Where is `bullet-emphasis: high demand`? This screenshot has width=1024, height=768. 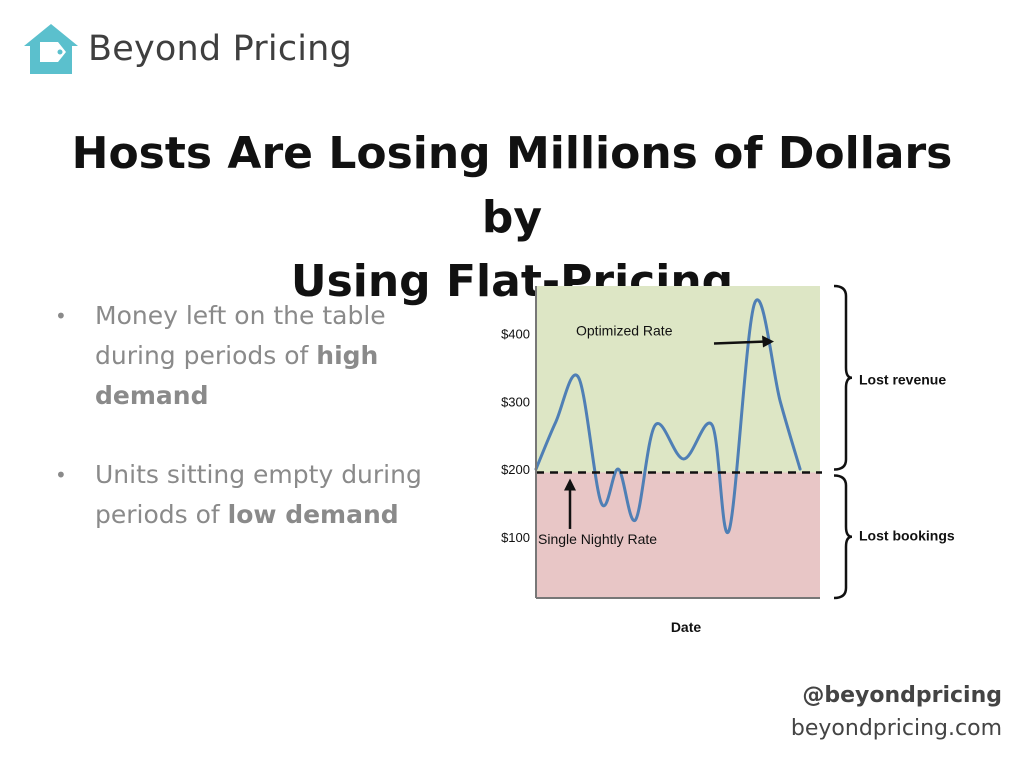
bullet-emphasis: high demand is located at coordinates (237, 375).